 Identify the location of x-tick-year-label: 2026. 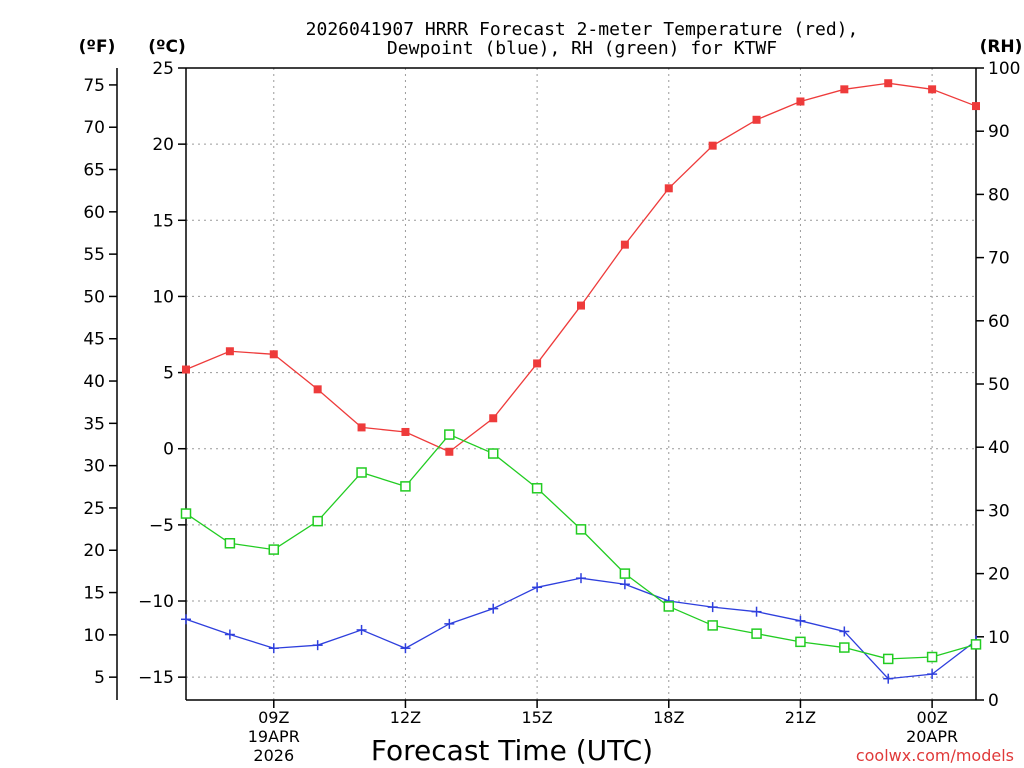
(273, 755).